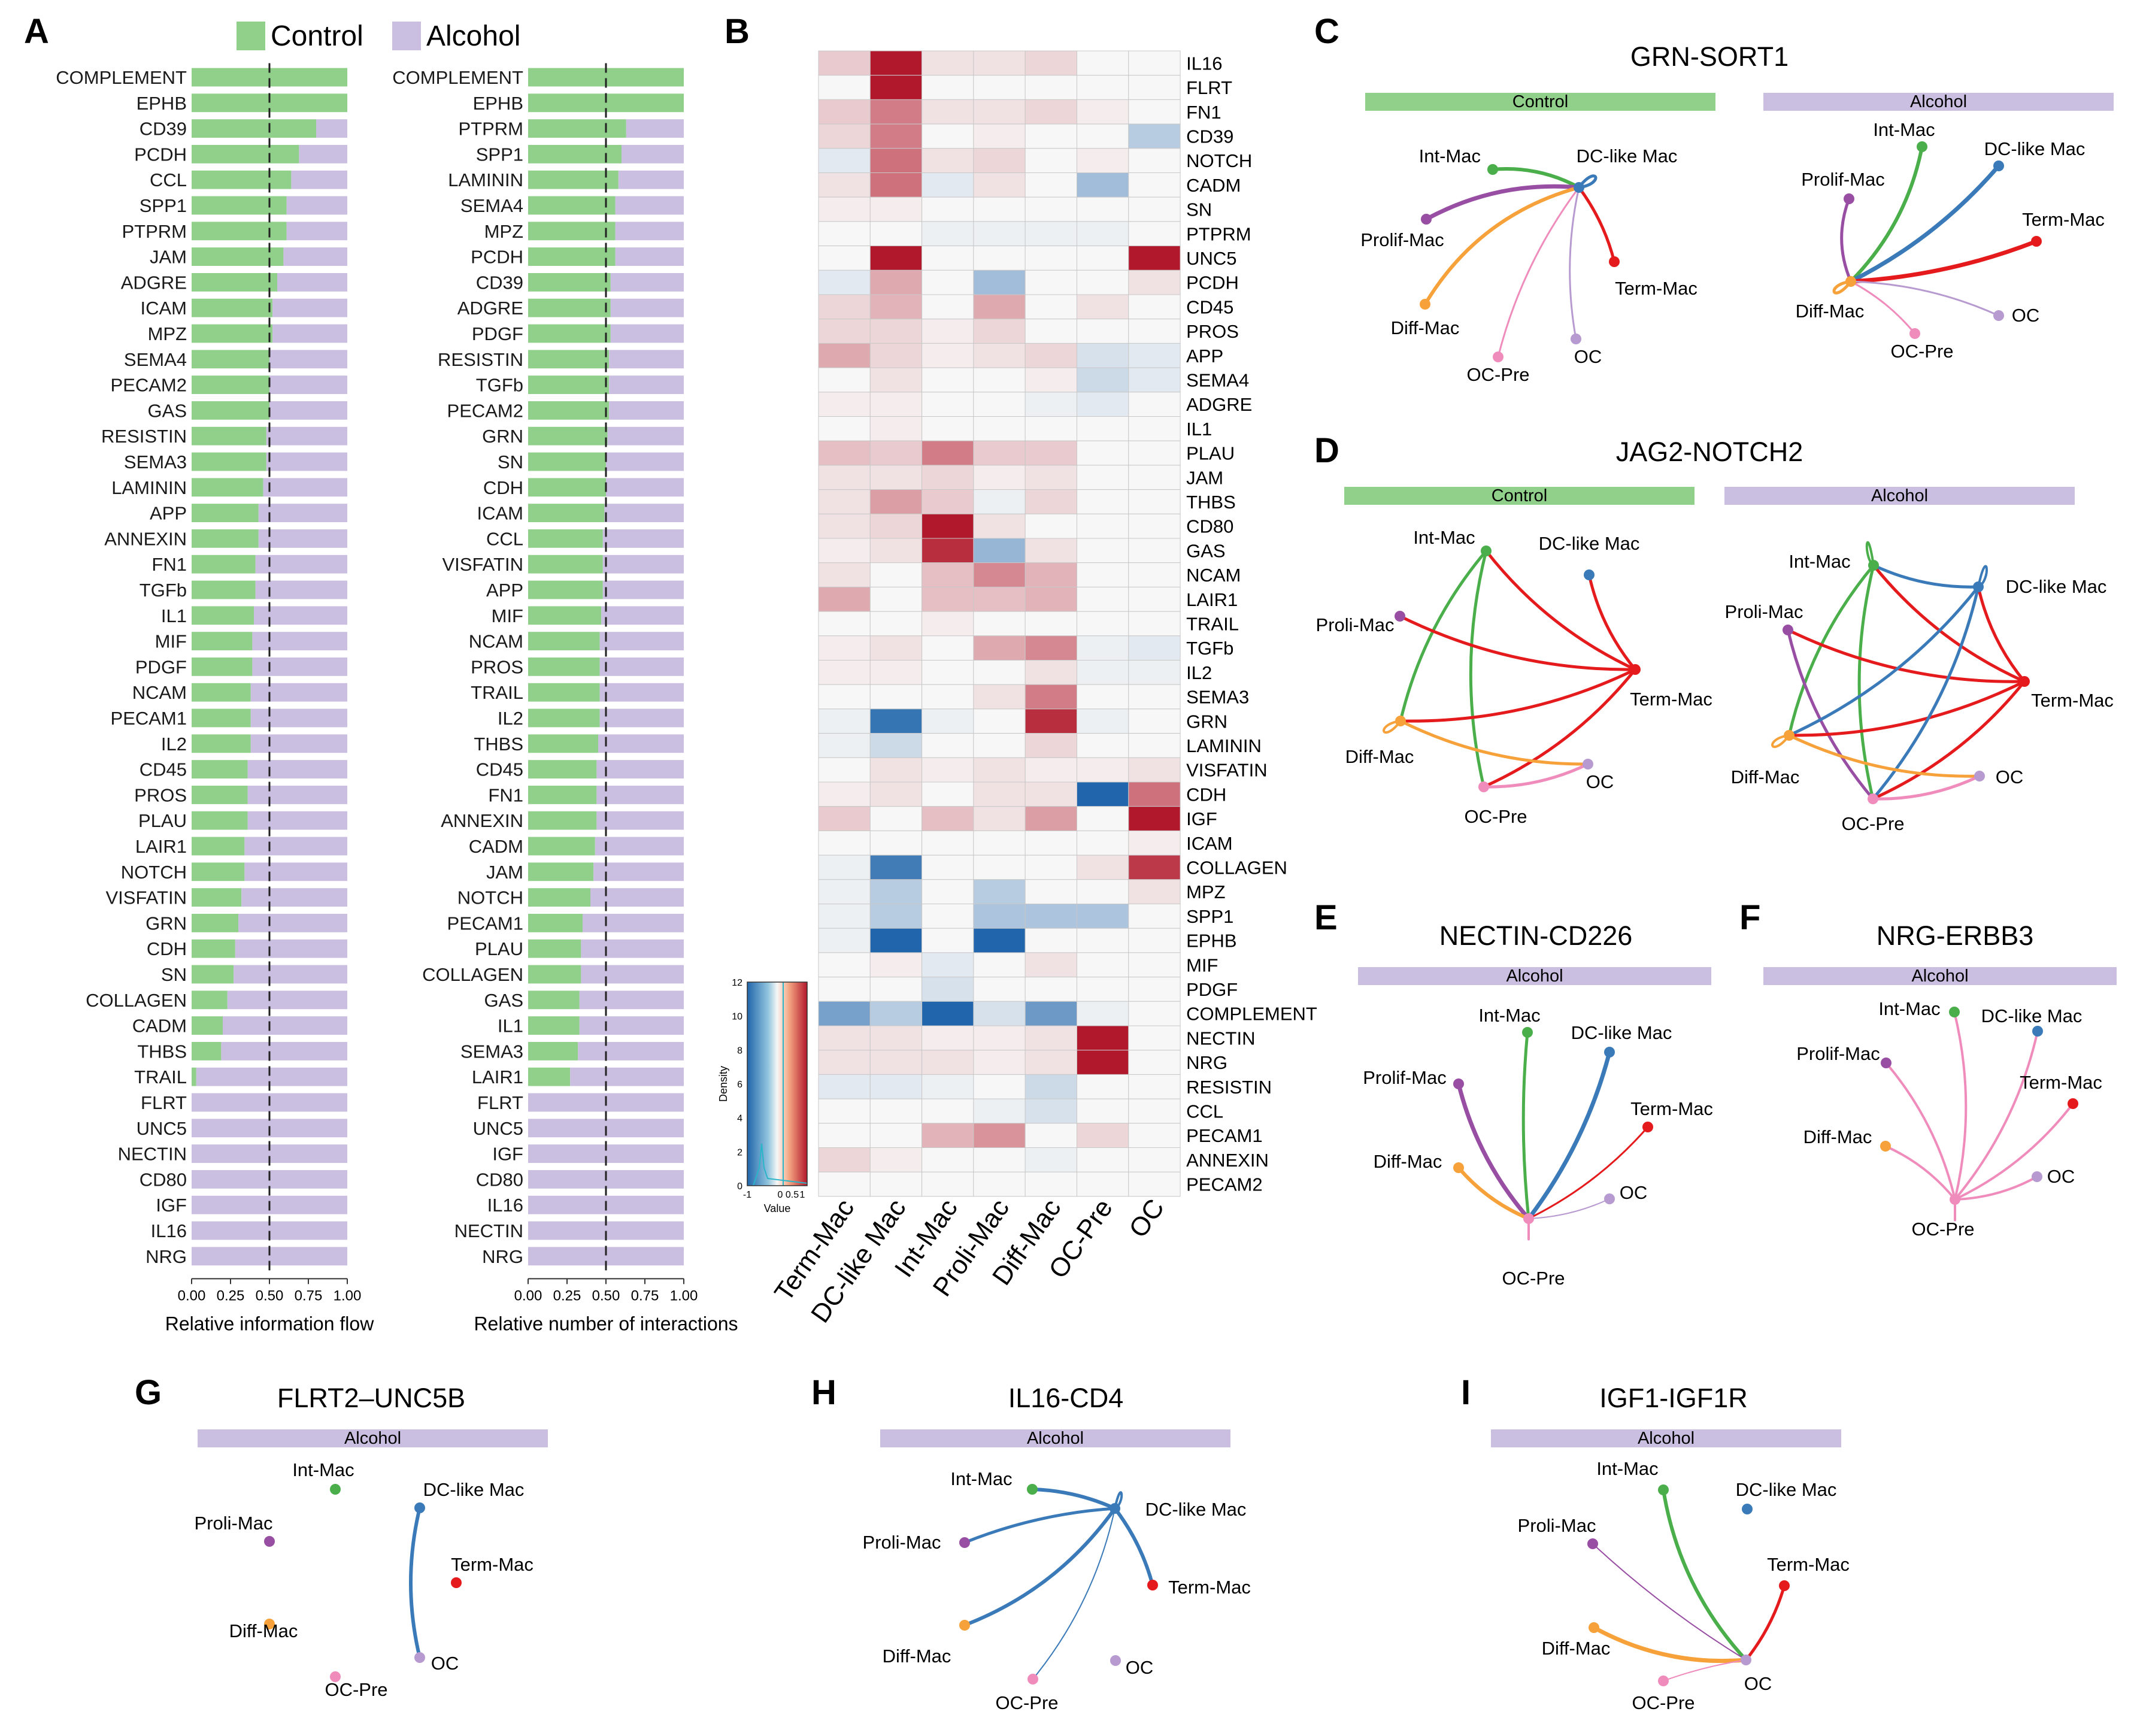  Describe the element at coordinates (554, 948) in the screenshot. I see `bar-control-plau` at that location.